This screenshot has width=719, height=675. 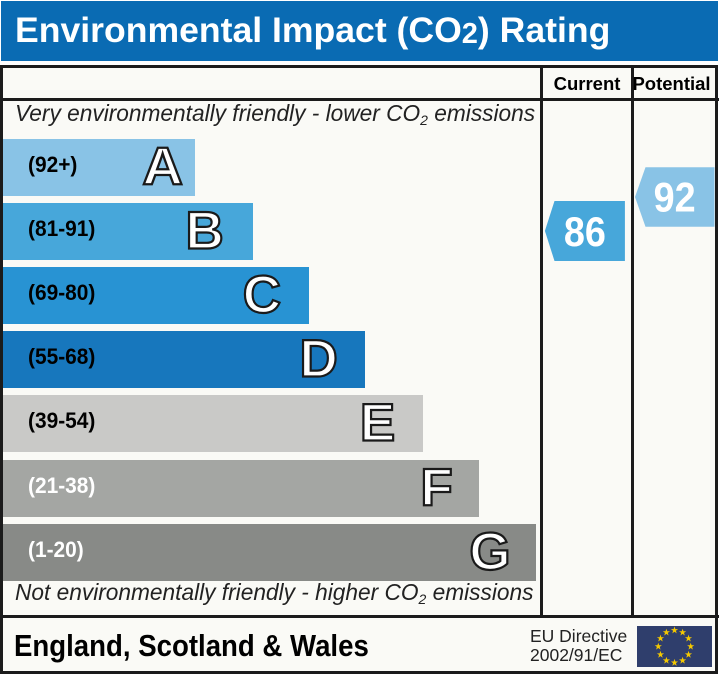 What do you see at coordinates (205, 231) in the screenshot?
I see `svg-text: B` at bounding box center [205, 231].